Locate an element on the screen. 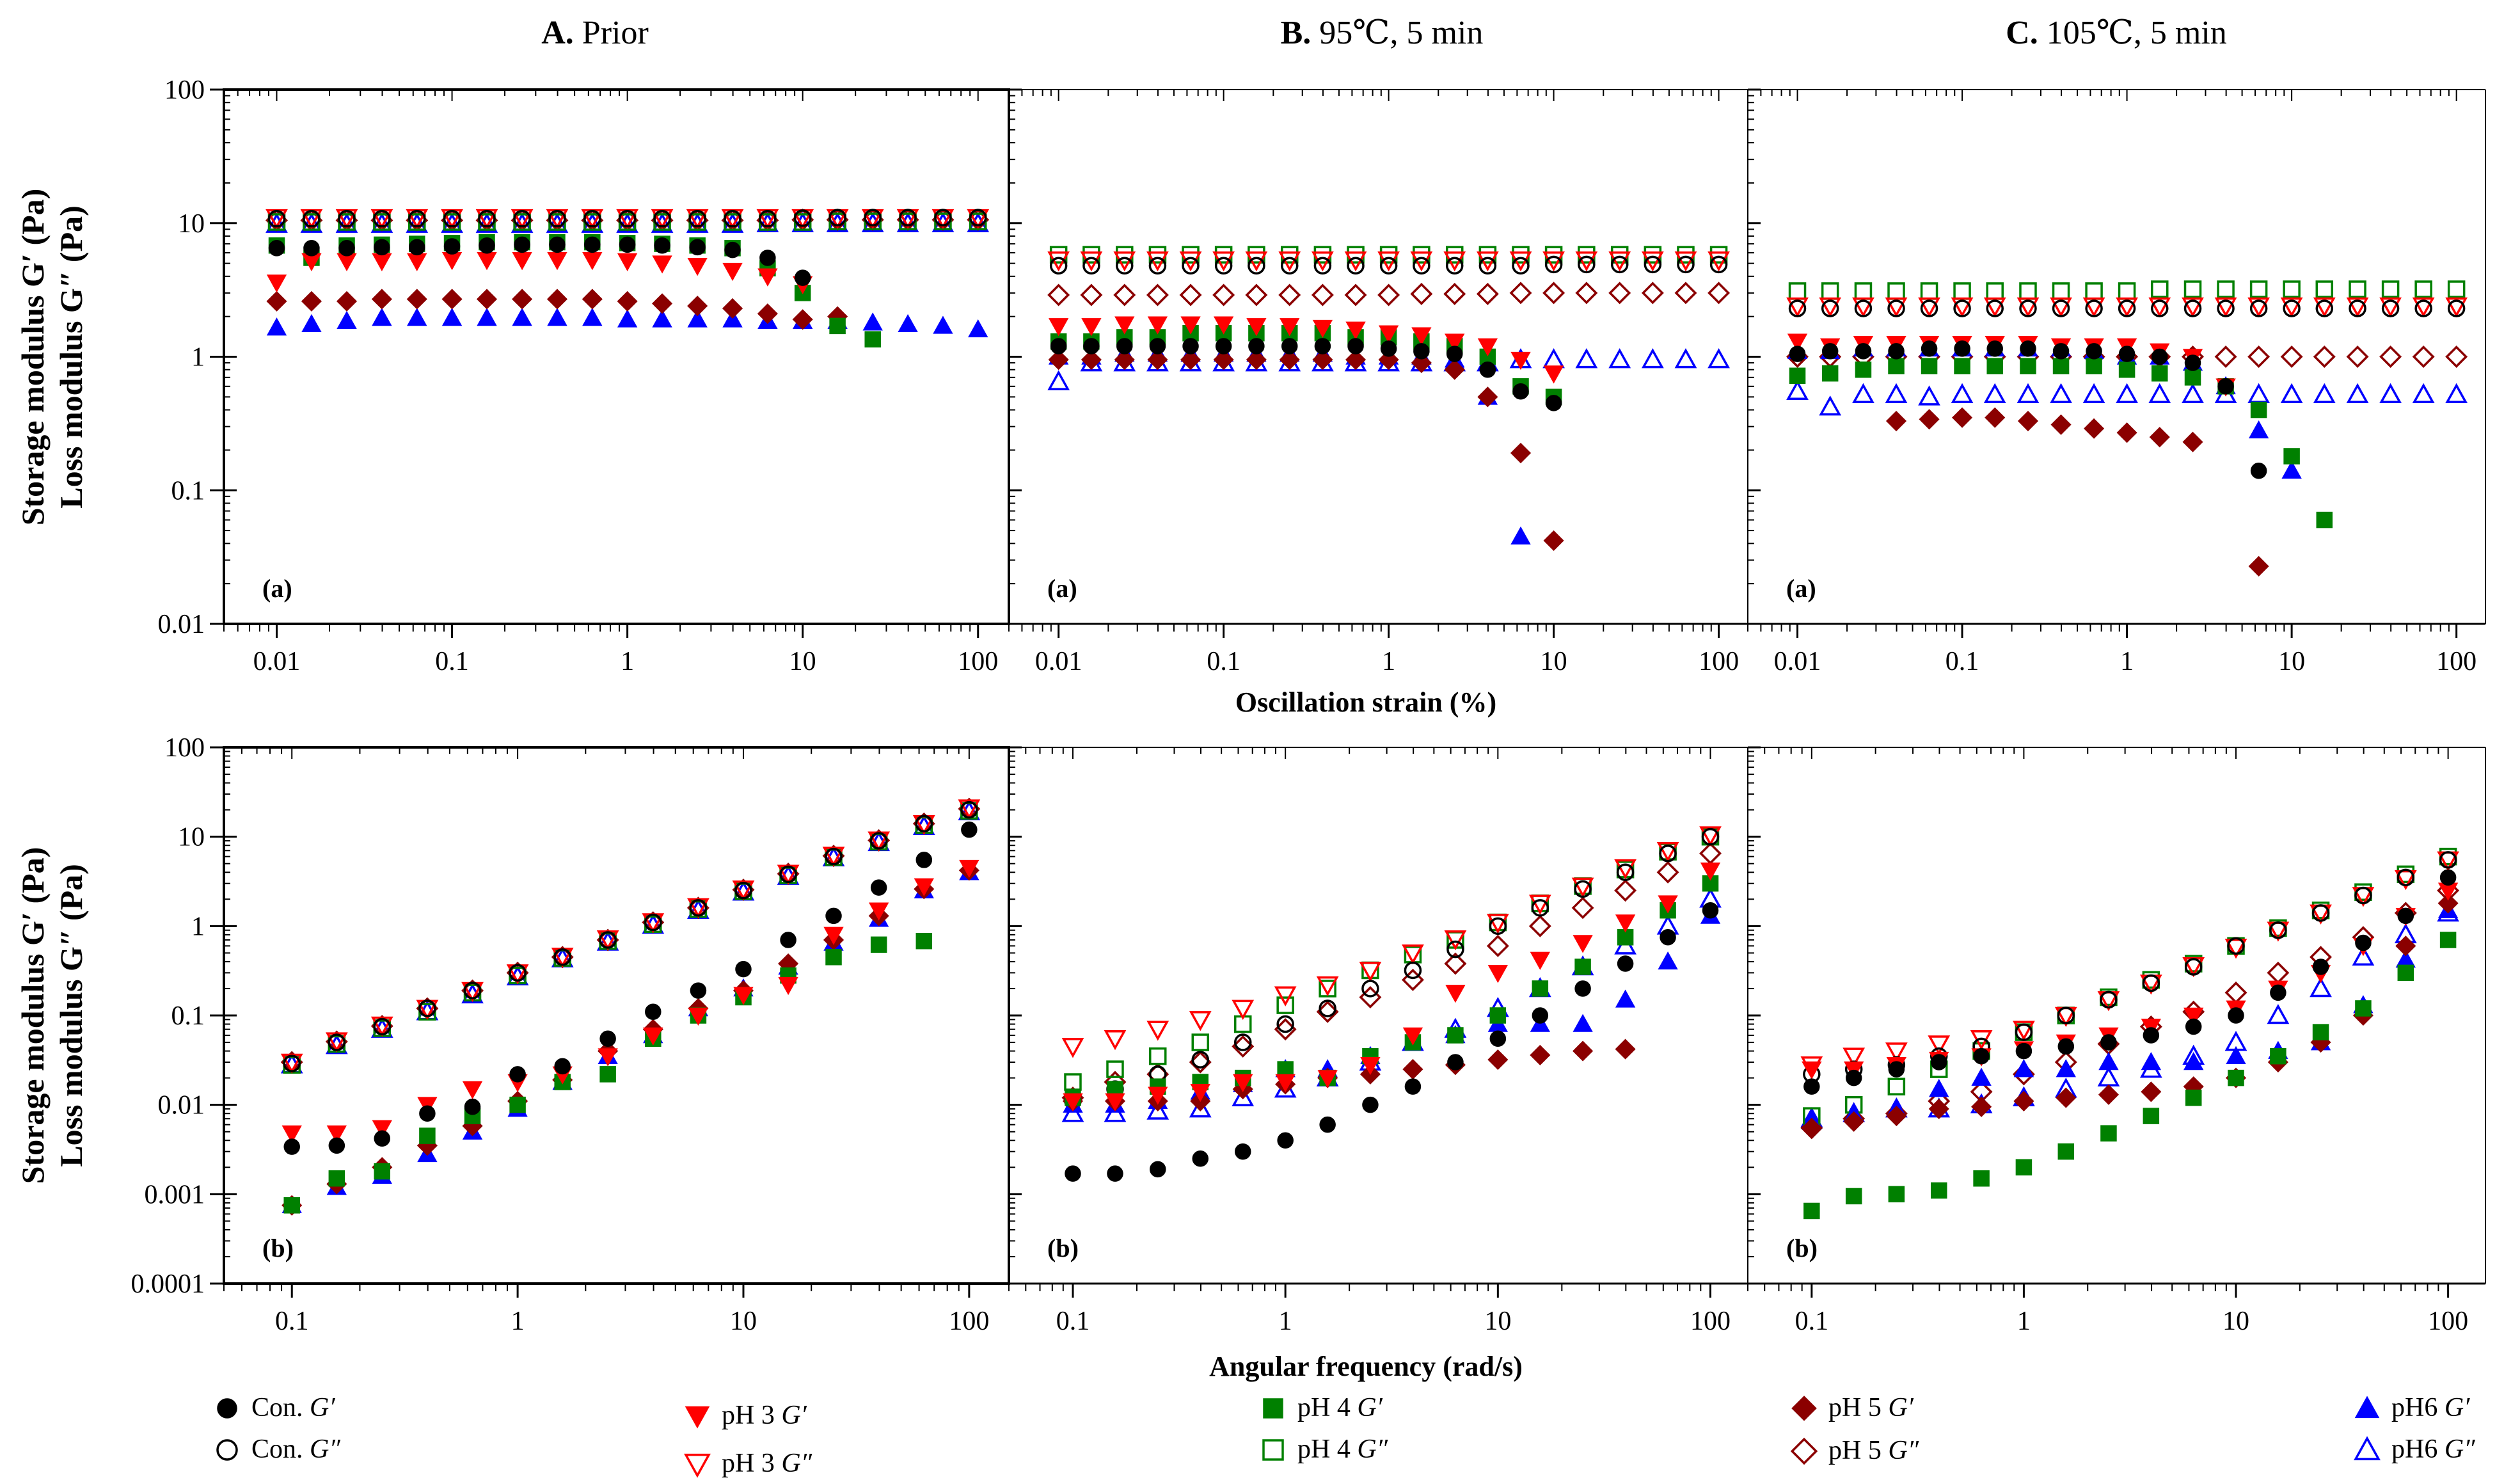 The image size is (2520, 1480). legend-series-name: Con. is located at coordinates (280, 1407).